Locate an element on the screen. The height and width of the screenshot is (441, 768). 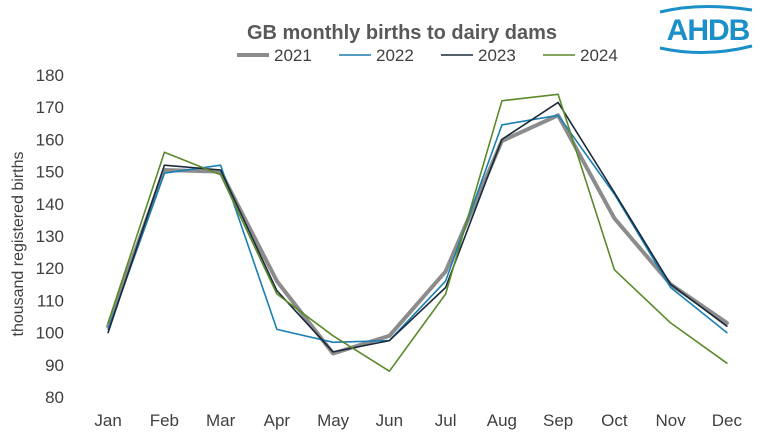
legend-label-2022: 2022 is located at coordinates (395, 55).